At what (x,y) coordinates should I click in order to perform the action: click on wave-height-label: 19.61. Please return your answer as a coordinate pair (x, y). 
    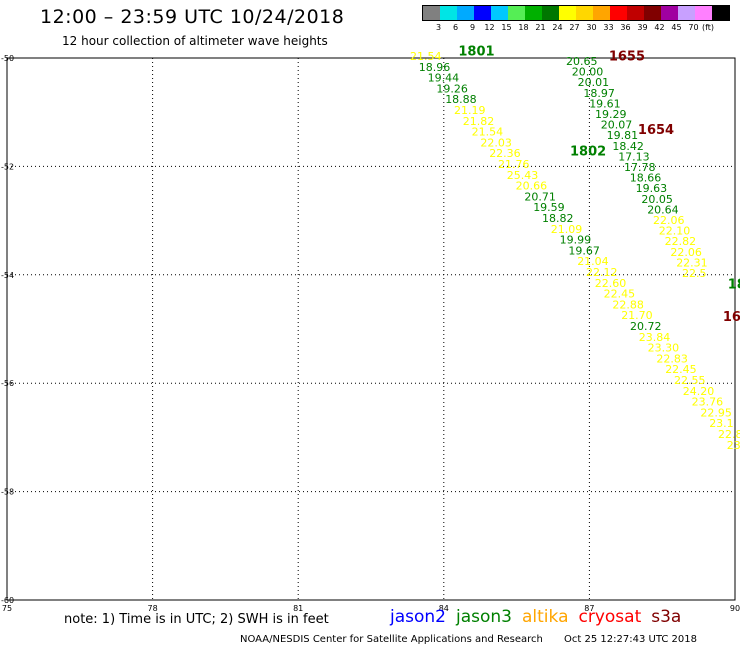
    Looking at the image, I should click on (605, 103).